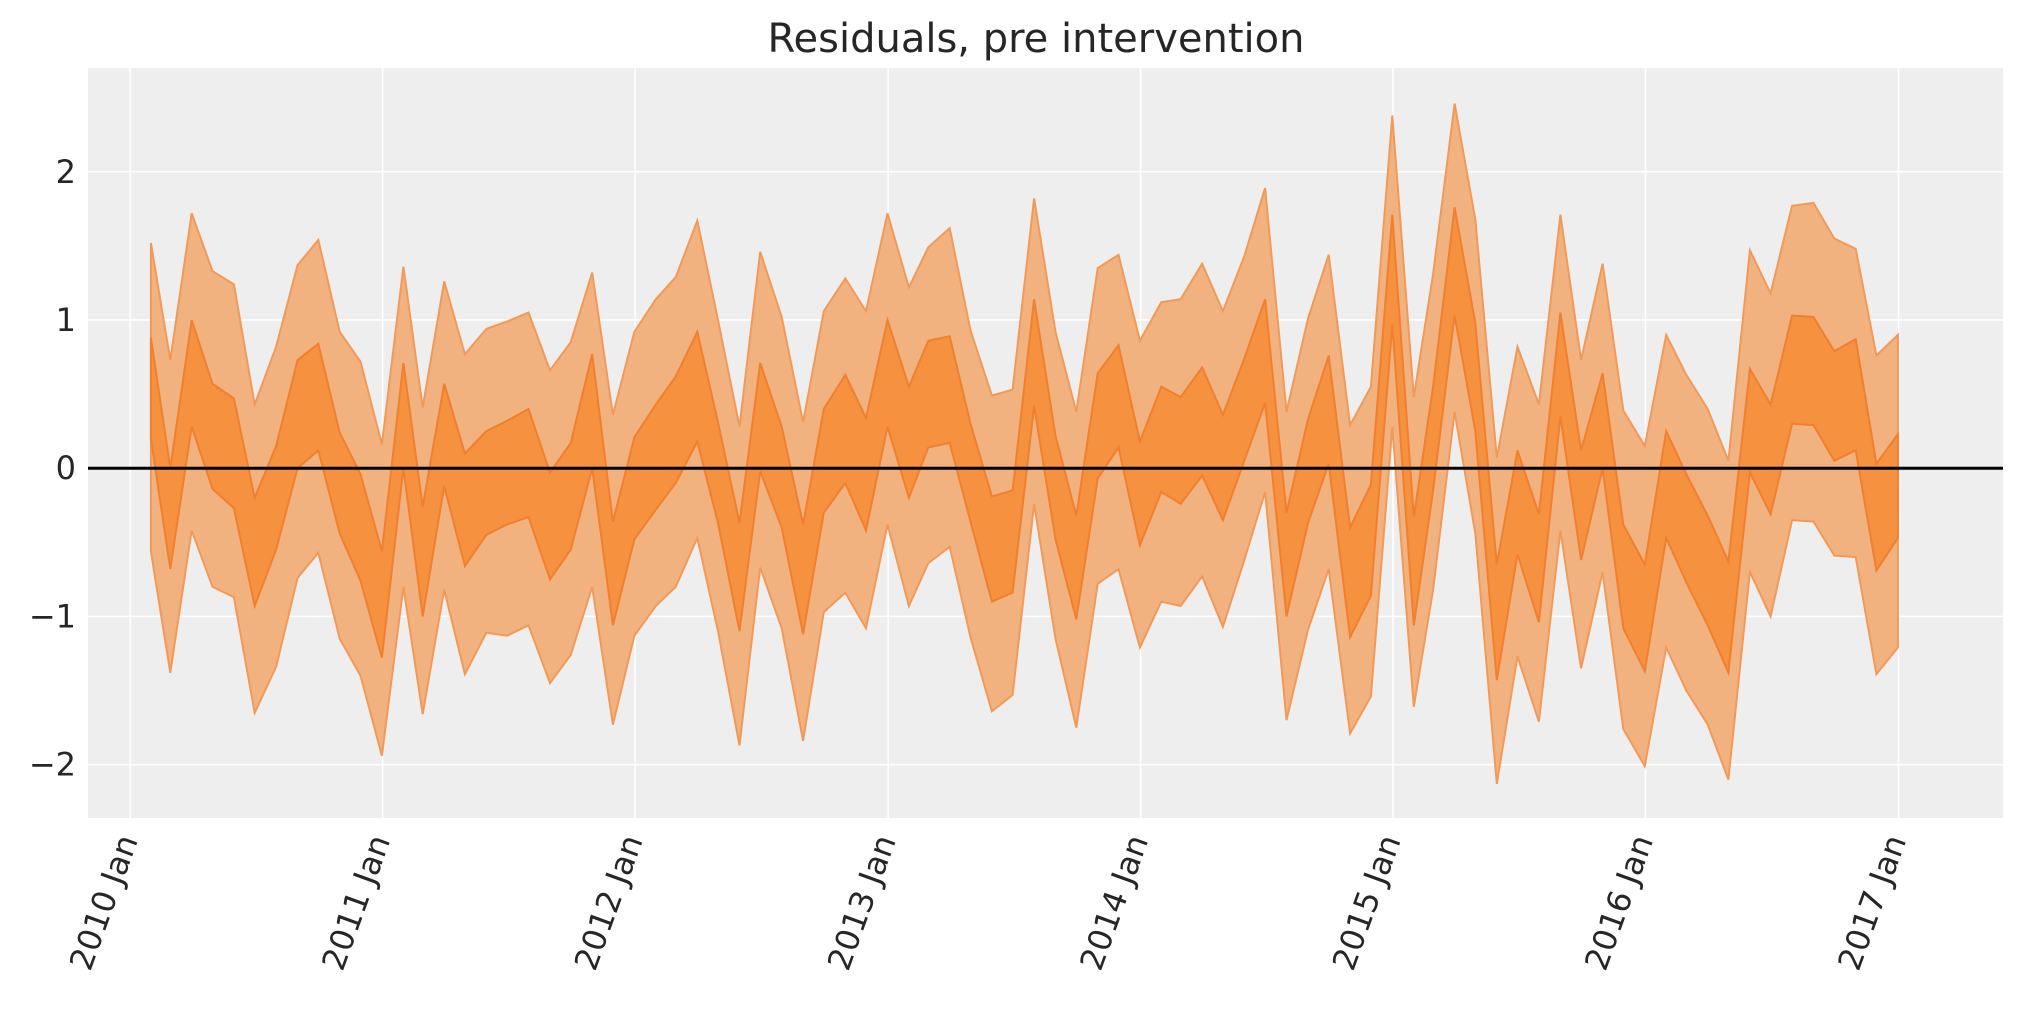 This screenshot has width=2023, height=1028. I want to click on y-tick-label: 1, so click(66, 320).